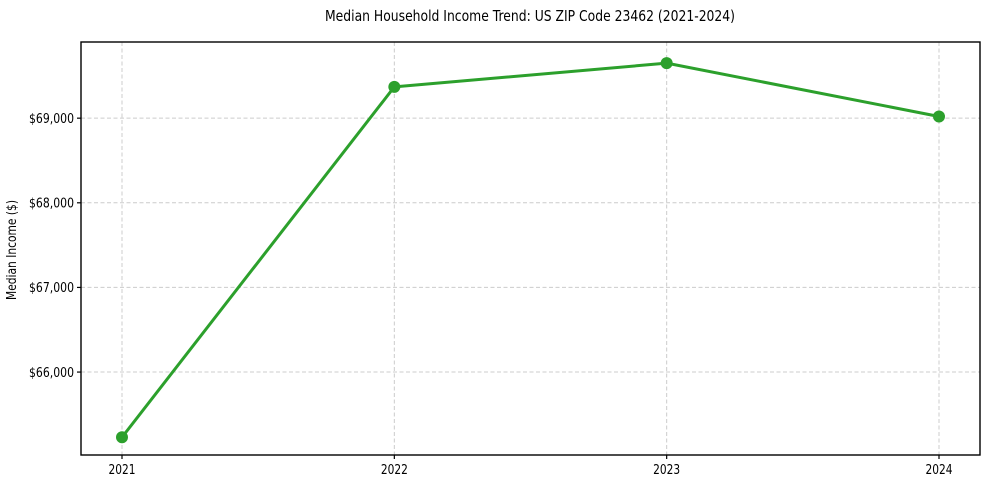 Image resolution: width=989 pixels, height=490 pixels. What do you see at coordinates (939, 470) in the screenshot?
I see `x-tick-label: 2024` at bounding box center [939, 470].